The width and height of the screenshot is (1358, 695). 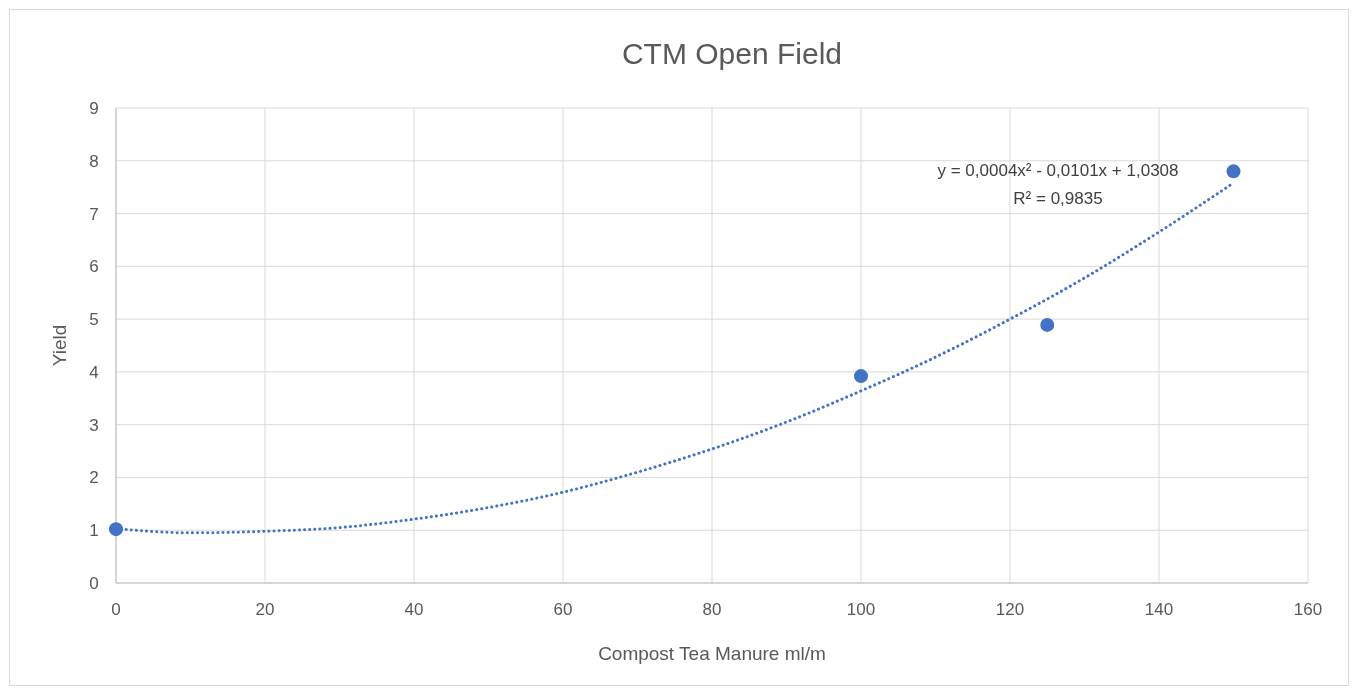 I want to click on y-tick-label: 9, so click(x=94, y=108).